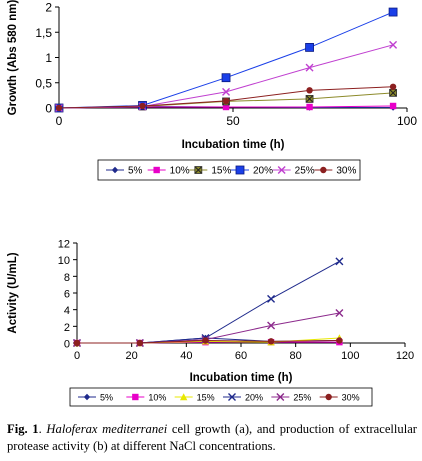 The width and height of the screenshot is (422, 461). I want to click on chartb-y-tick-label: 12, so click(64, 245).